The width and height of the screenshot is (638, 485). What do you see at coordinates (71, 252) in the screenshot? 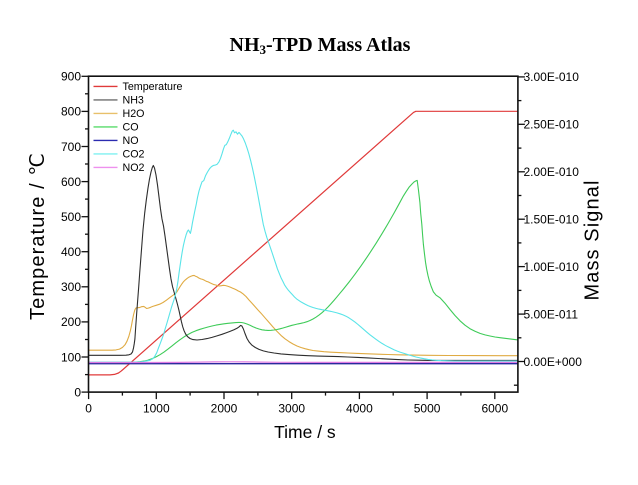
I see `svg-text: 400` at bounding box center [71, 252].